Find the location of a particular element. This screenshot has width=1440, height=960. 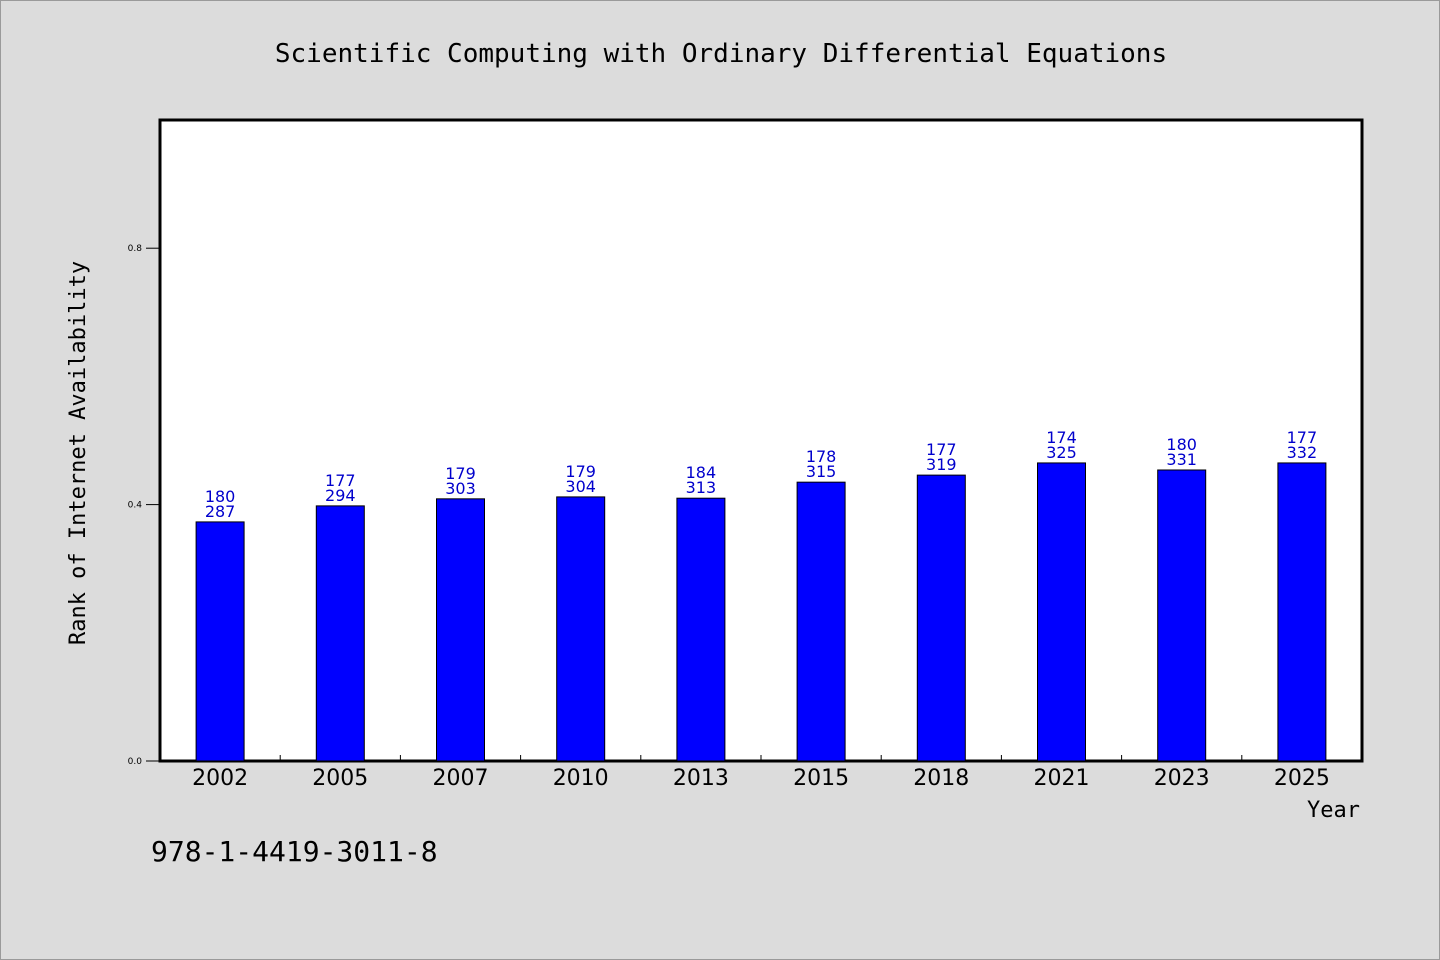

x-tick-label: 2013 is located at coordinates (701, 778).